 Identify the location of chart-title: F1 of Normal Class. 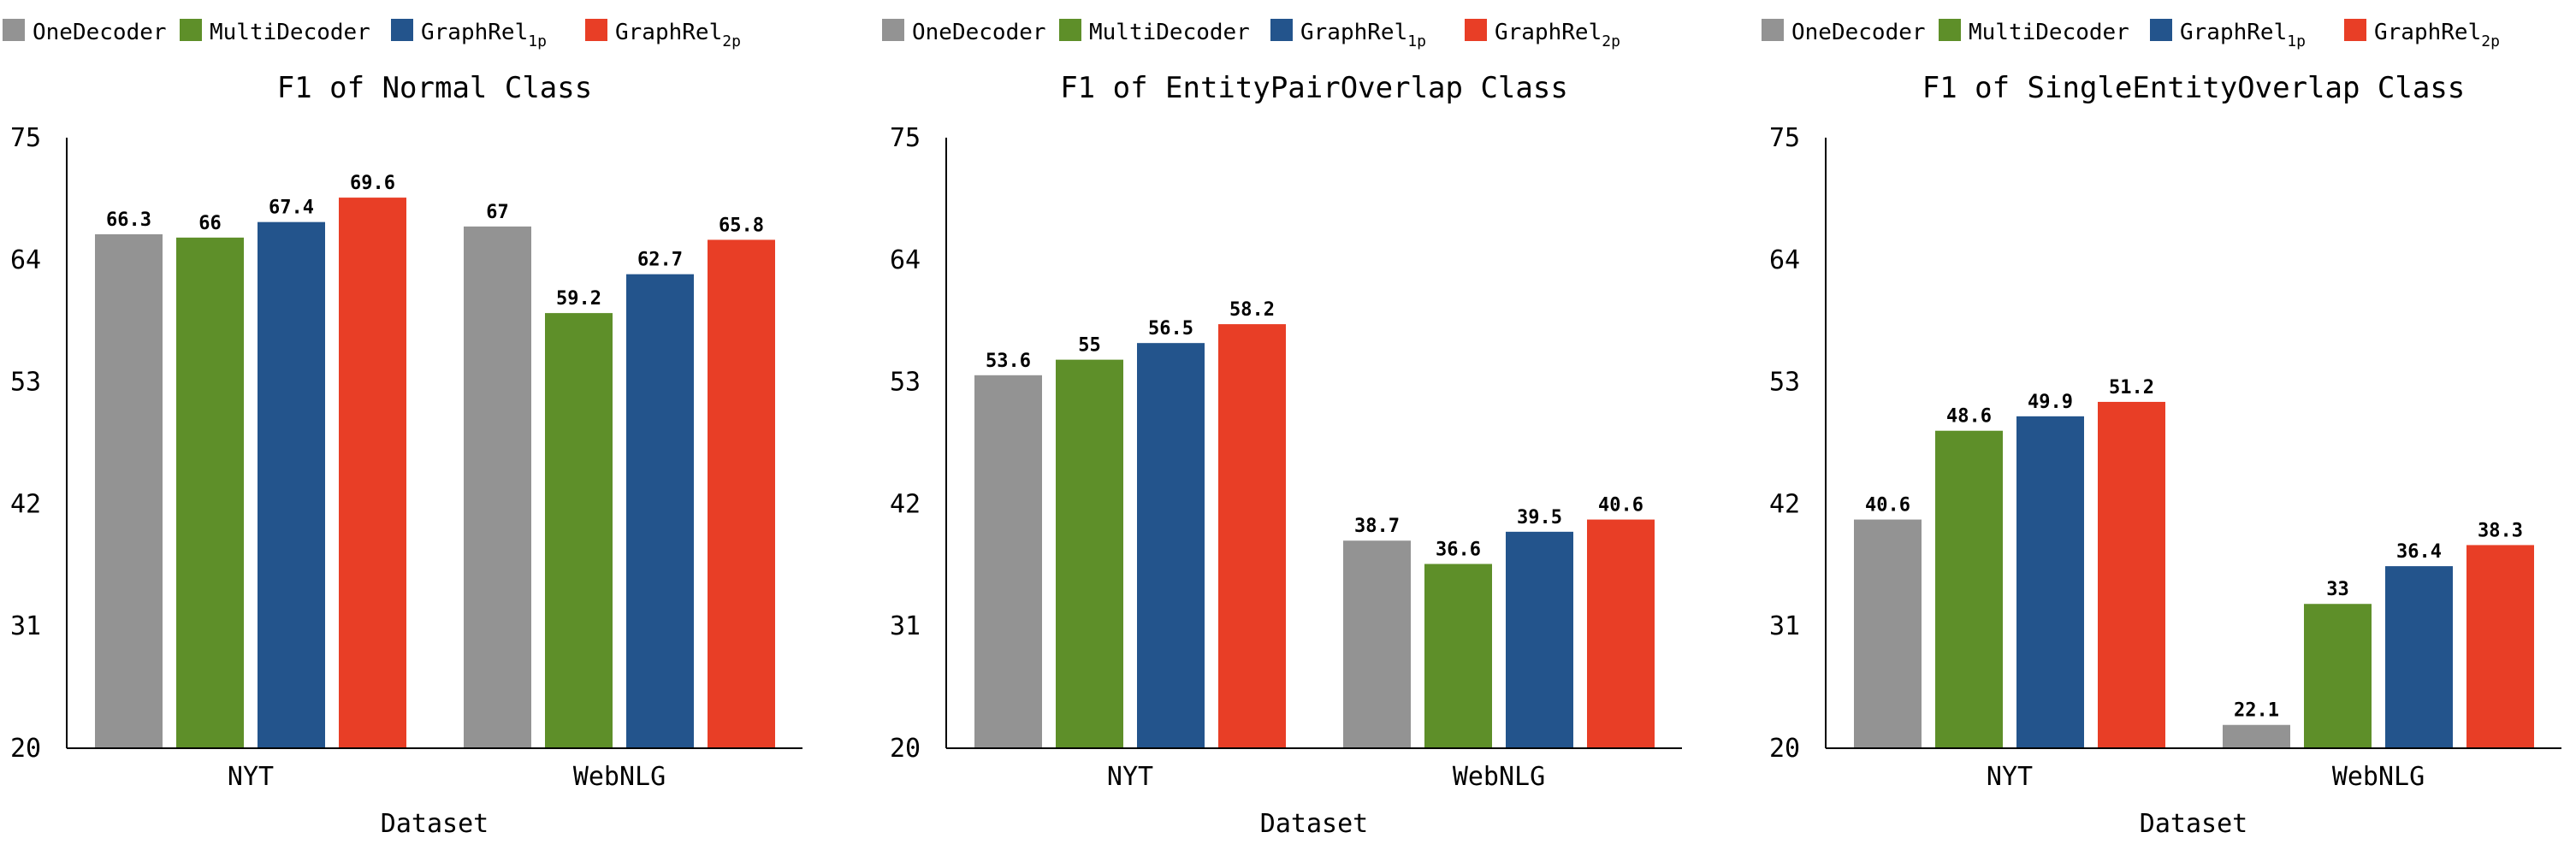
(434, 88).